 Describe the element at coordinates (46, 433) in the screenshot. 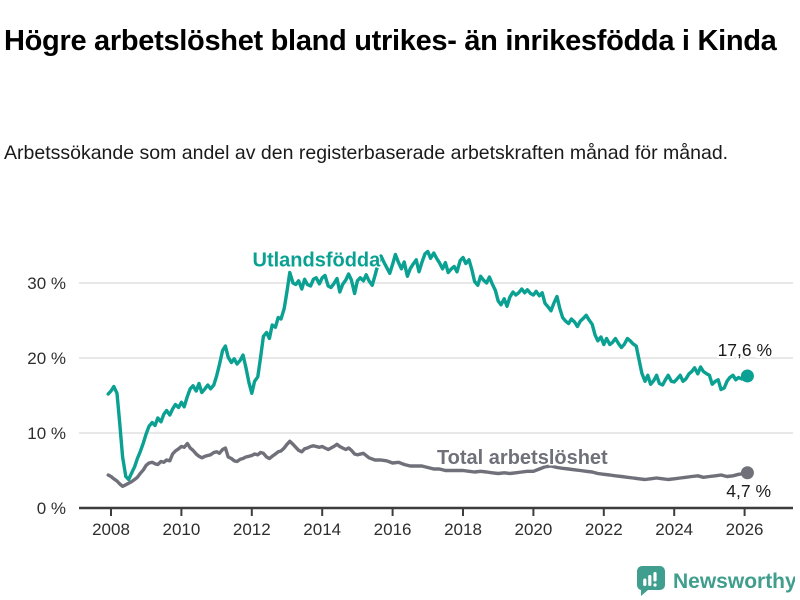

I see `y-axis-tick-label: 10 %` at that location.